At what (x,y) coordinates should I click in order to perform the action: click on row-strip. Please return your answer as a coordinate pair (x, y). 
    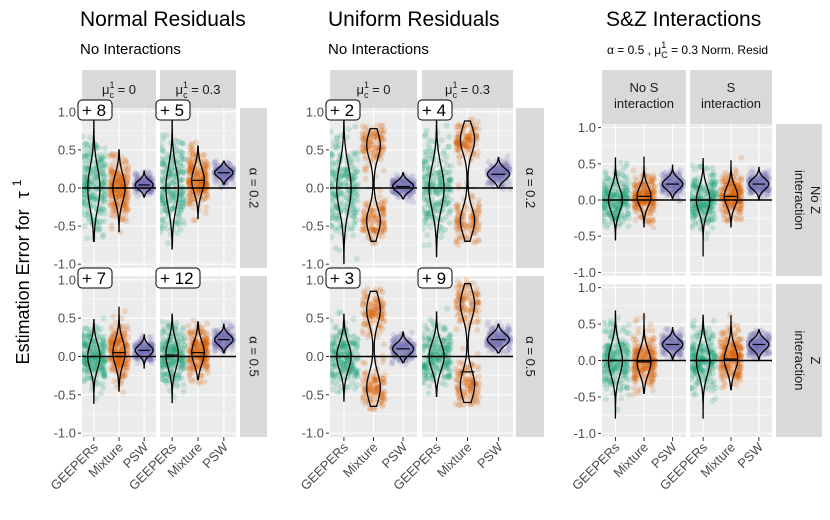
    Looking at the image, I should click on (530, 356).